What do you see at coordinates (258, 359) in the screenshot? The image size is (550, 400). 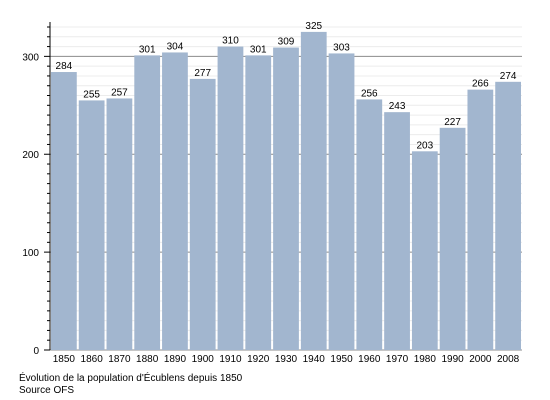 I see `x-tick-label: 1920` at bounding box center [258, 359].